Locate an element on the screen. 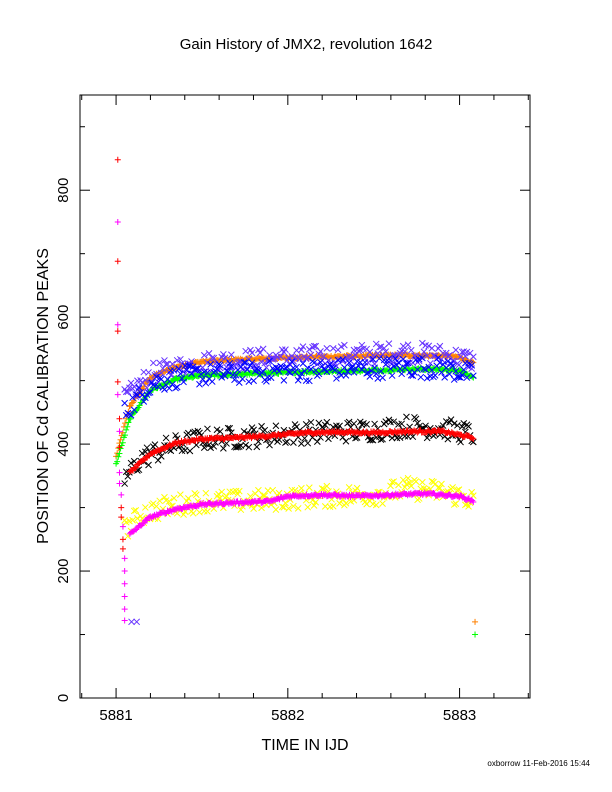 The image size is (612, 792). y-tick-label: 400 is located at coordinates (63, 444).